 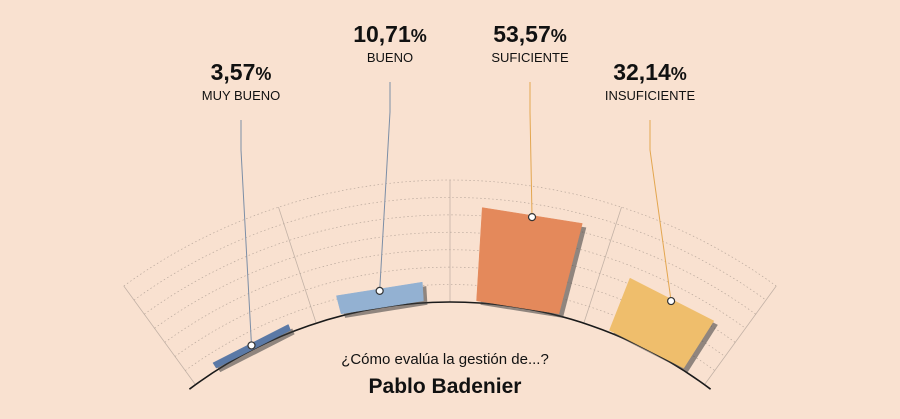 I want to click on value-label: 10,71%, so click(x=390, y=34).